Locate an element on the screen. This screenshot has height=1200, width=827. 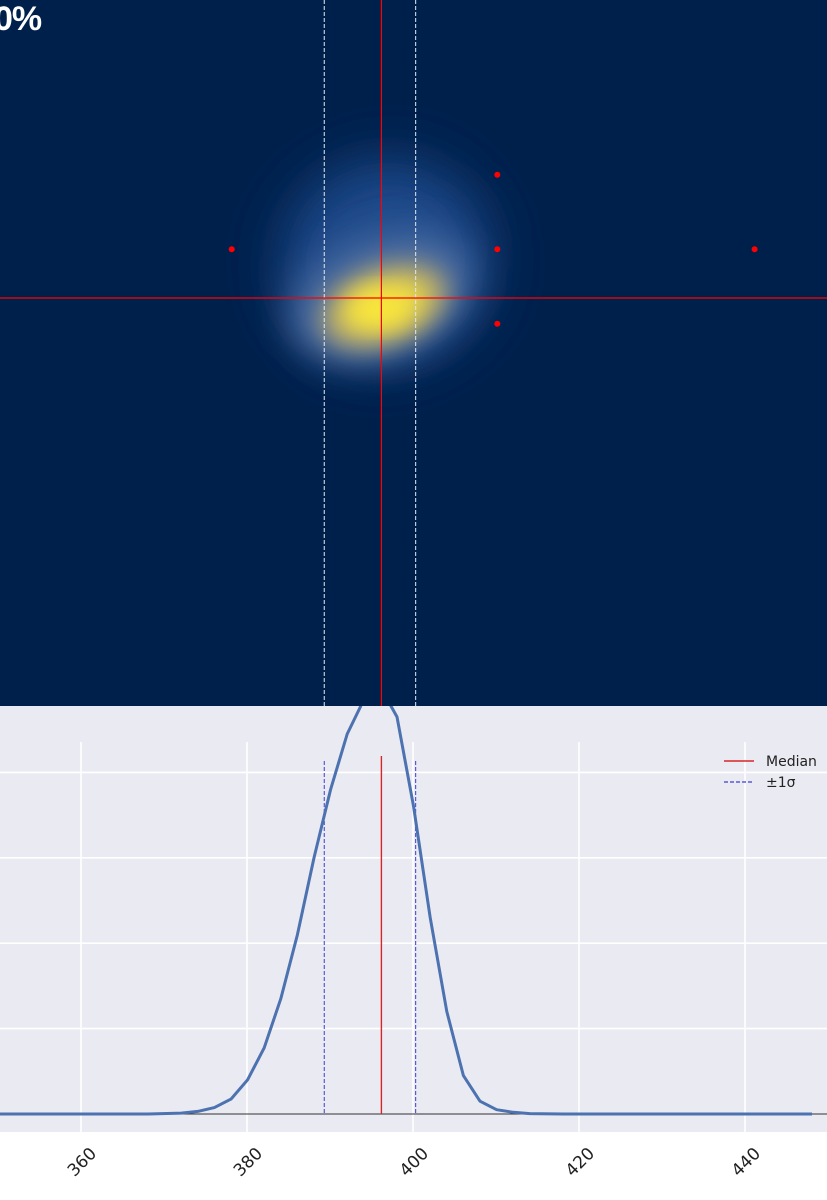
x-tick-labels: 360 380 400 420 440 is located at coordinates (414, 1162).